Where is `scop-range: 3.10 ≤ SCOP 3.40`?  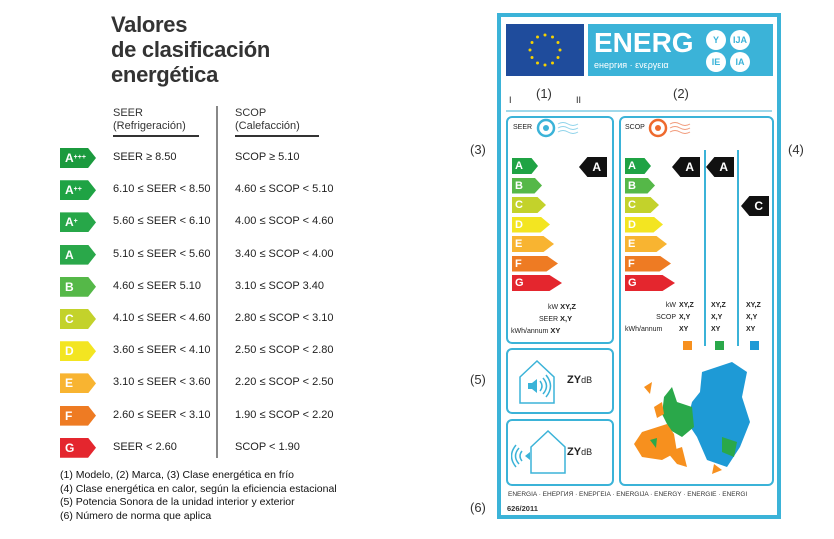
scop-range: 3.10 ≤ SCOP 3.40 is located at coordinates (279, 285).